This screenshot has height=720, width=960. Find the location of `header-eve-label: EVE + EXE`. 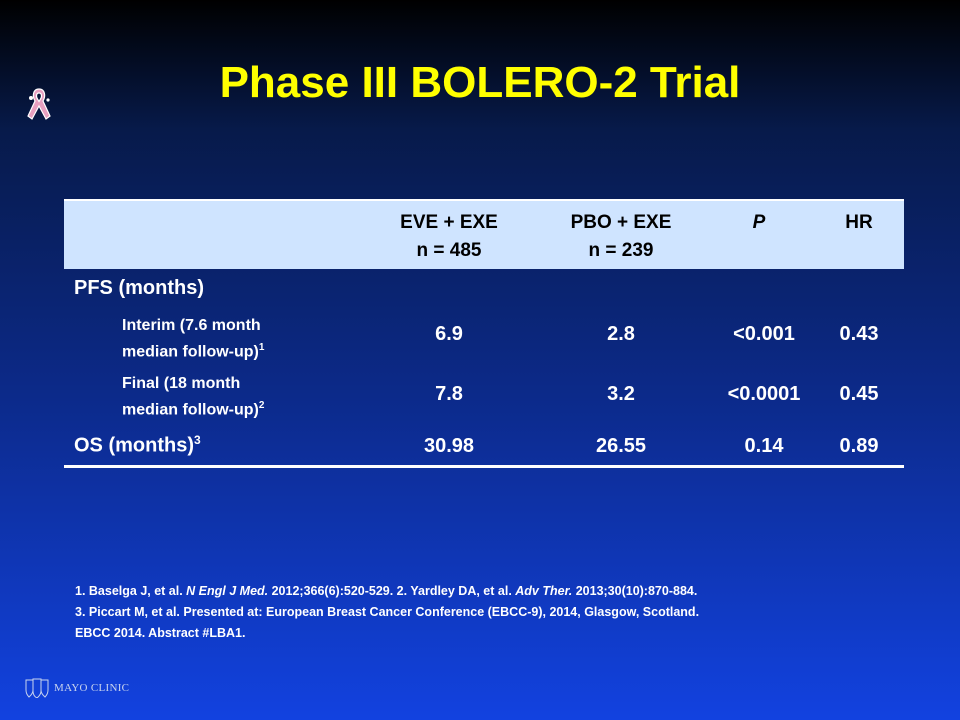

header-eve-label: EVE + EXE is located at coordinates (449, 222).